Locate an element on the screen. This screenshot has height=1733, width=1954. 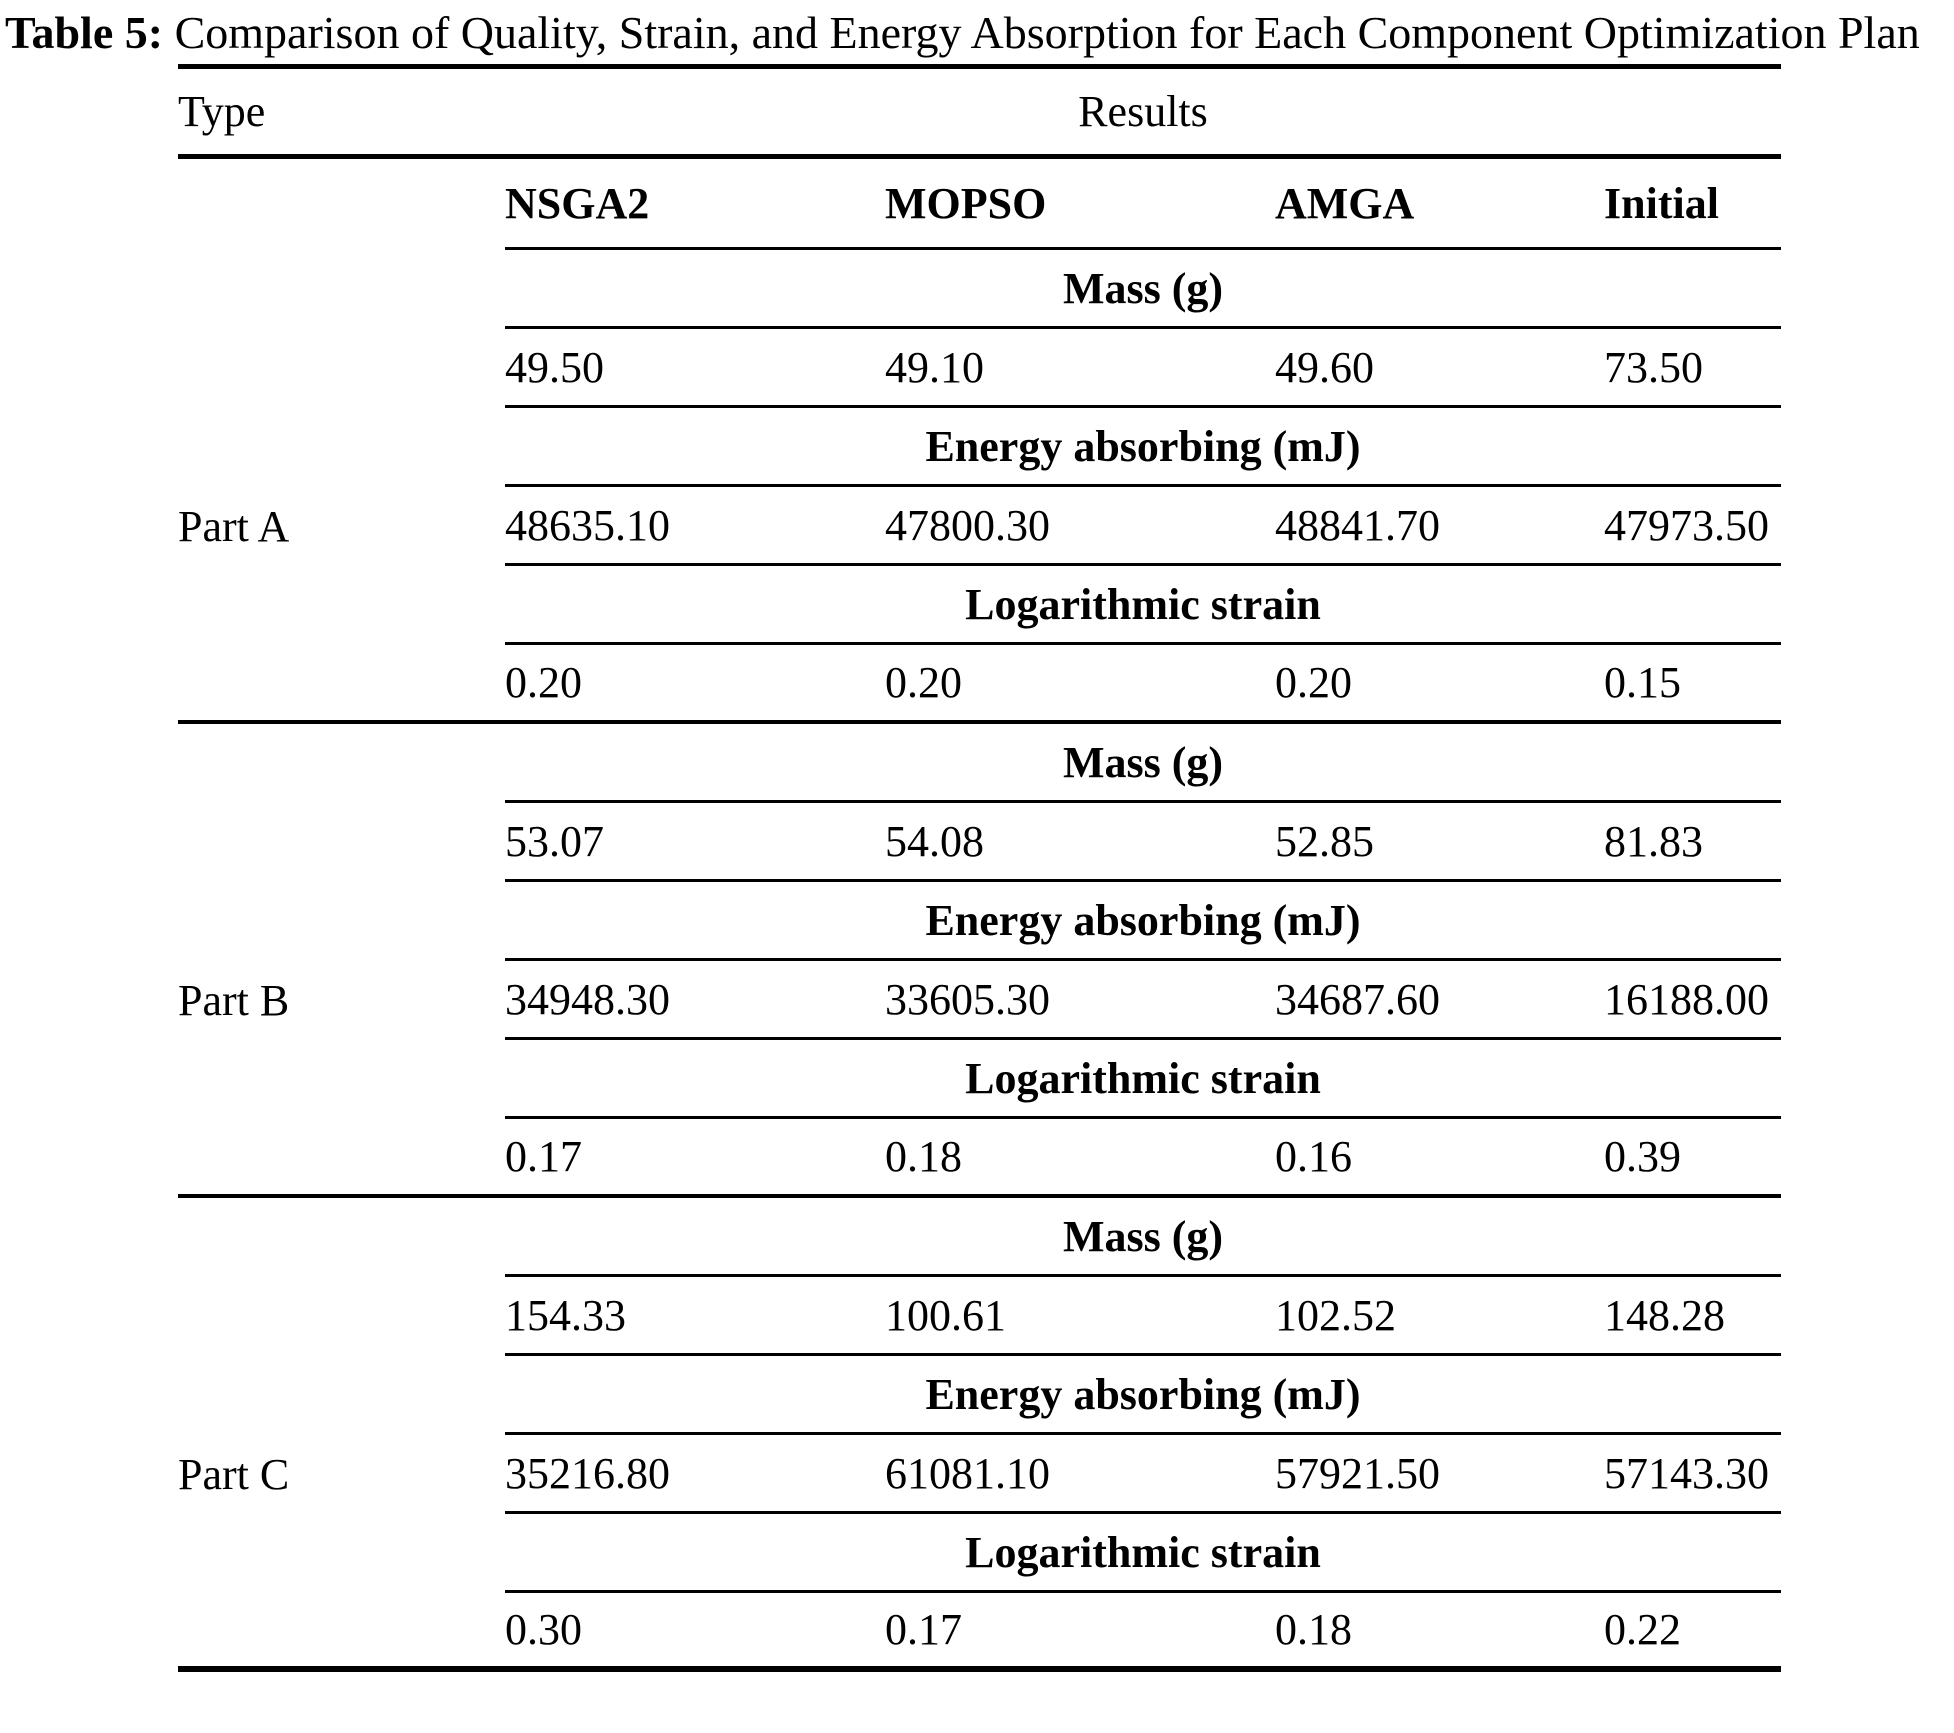
value-cell: 53.07 is located at coordinates (554, 841).